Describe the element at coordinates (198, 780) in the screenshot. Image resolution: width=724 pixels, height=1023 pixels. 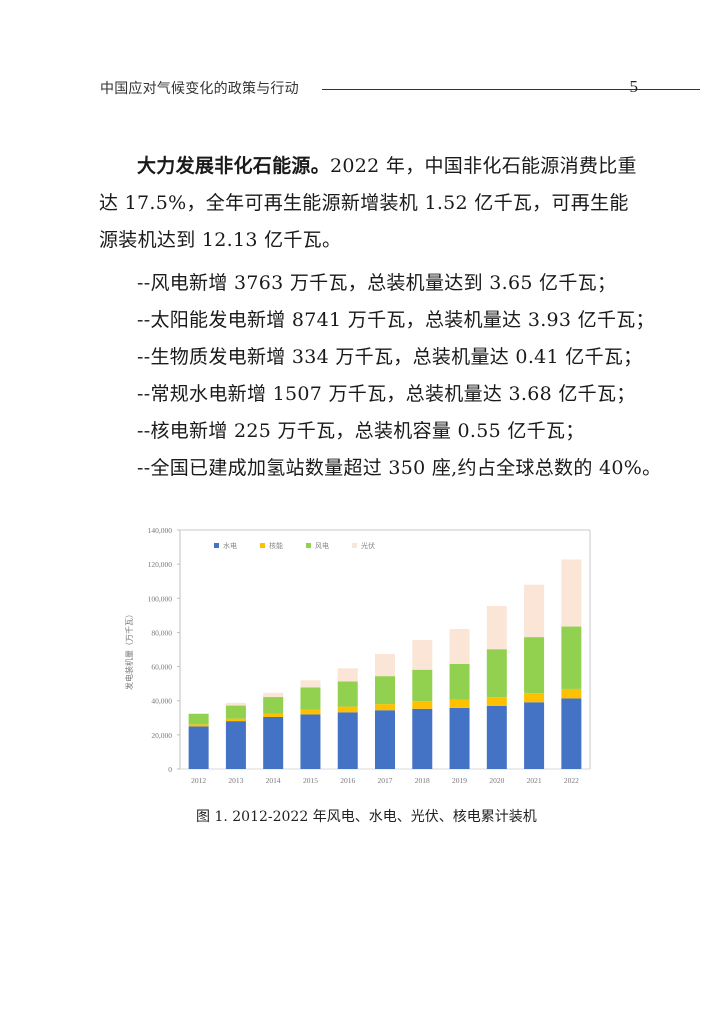
I see `x-tick-label: 2012` at that location.